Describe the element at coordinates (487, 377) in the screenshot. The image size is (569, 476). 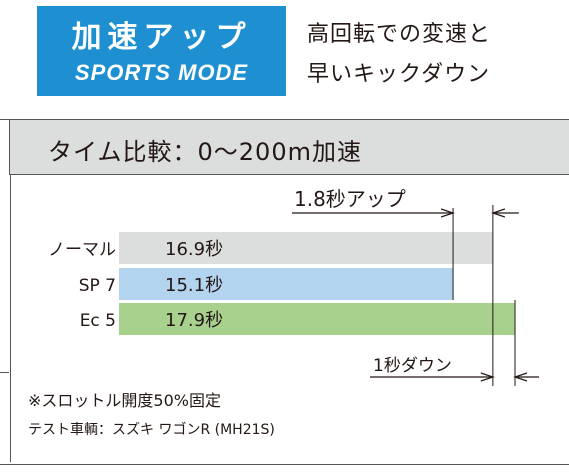
I see `annotation-down-arrow-left` at that location.